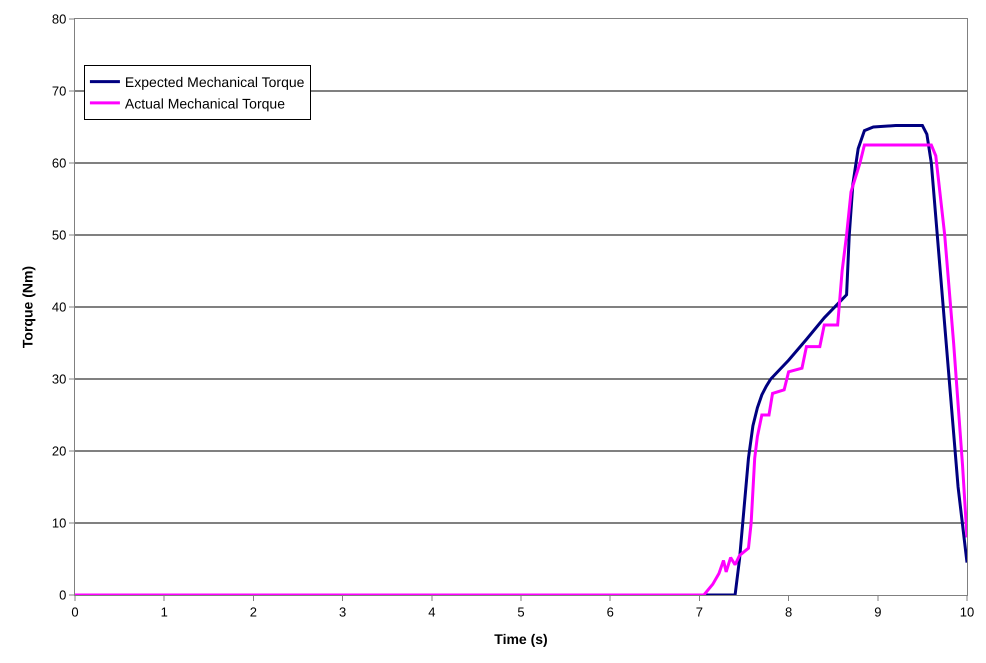 The image size is (986, 663). Describe the element at coordinates (254, 612) in the screenshot. I see `x-tick-label: 2` at that location.